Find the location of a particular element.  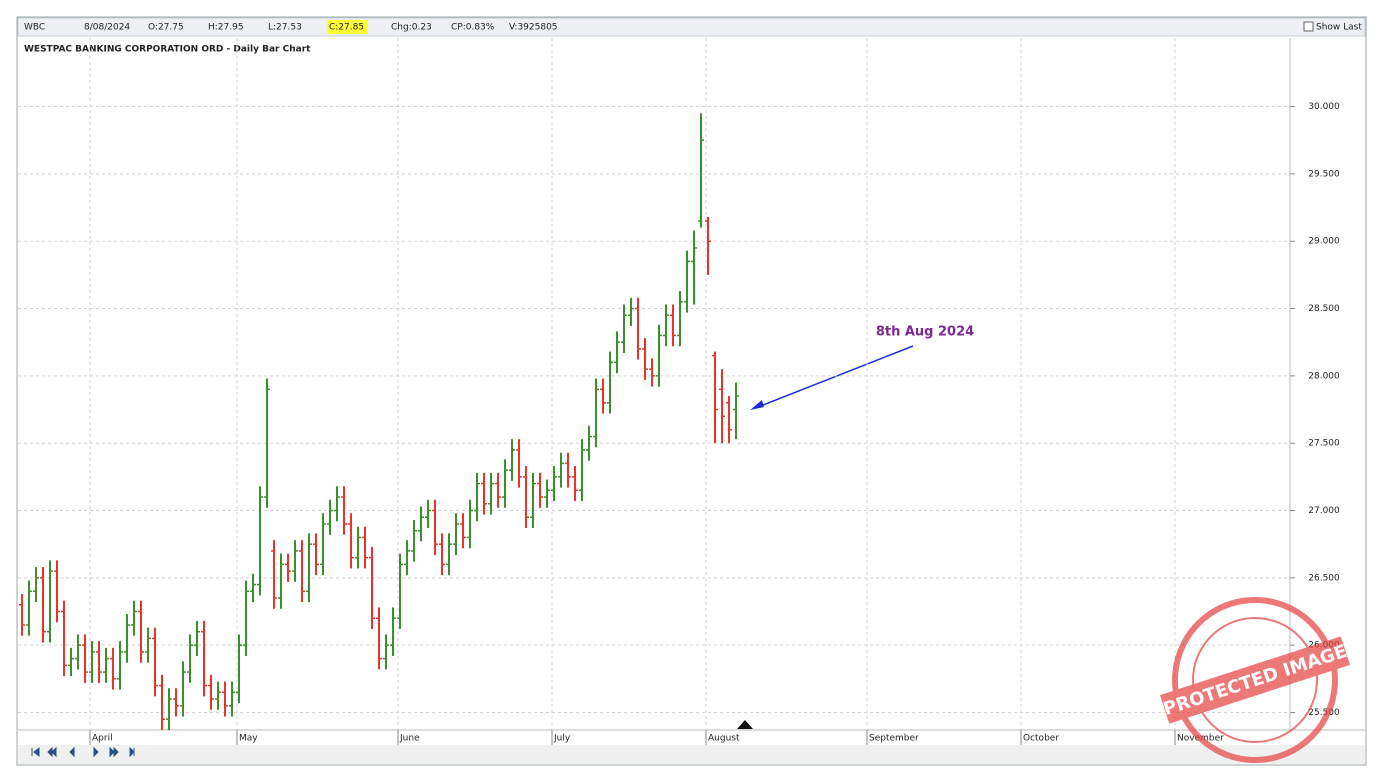

close-highlight is located at coordinates (347, 27).